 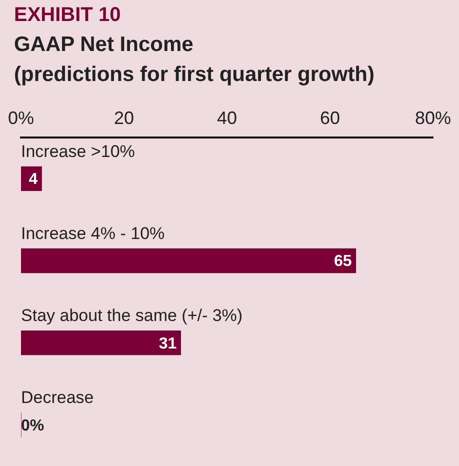 I want to click on y-tick-label: Increase 4% - 10%, so click(x=93, y=233).